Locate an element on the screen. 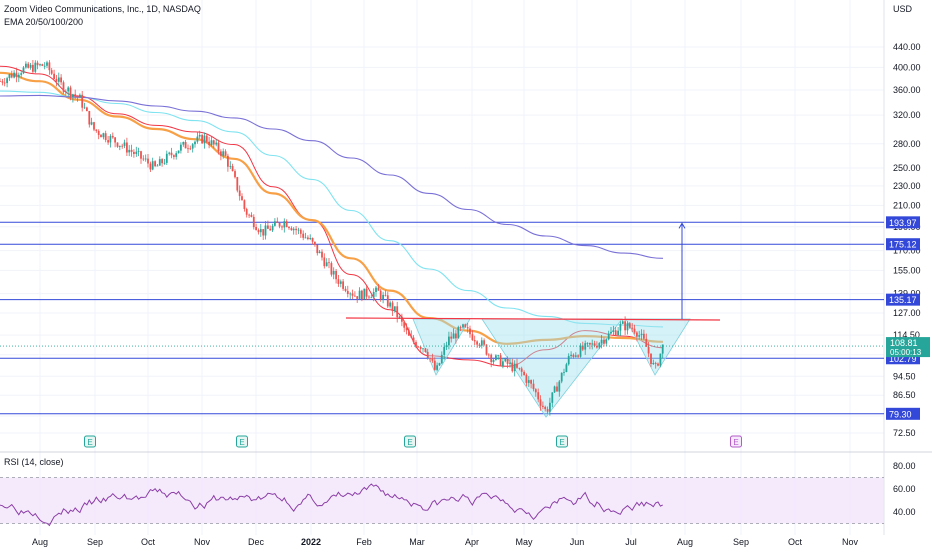 The height and width of the screenshot is (555, 932). y-tick-label: 230.00 is located at coordinates (907, 186).